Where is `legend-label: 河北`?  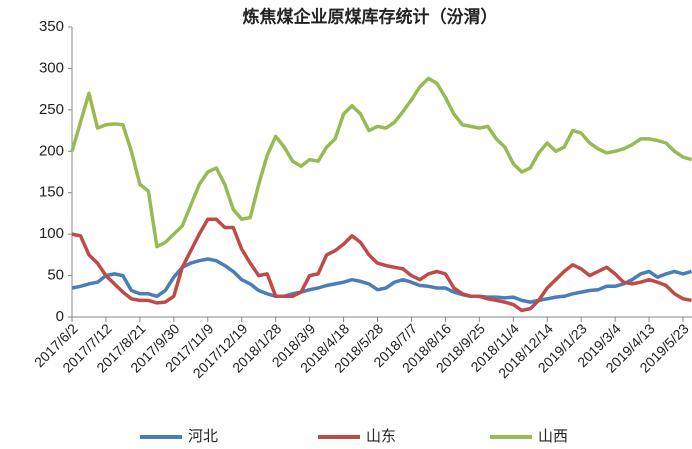
legend-label: 河北 is located at coordinates (203, 436).